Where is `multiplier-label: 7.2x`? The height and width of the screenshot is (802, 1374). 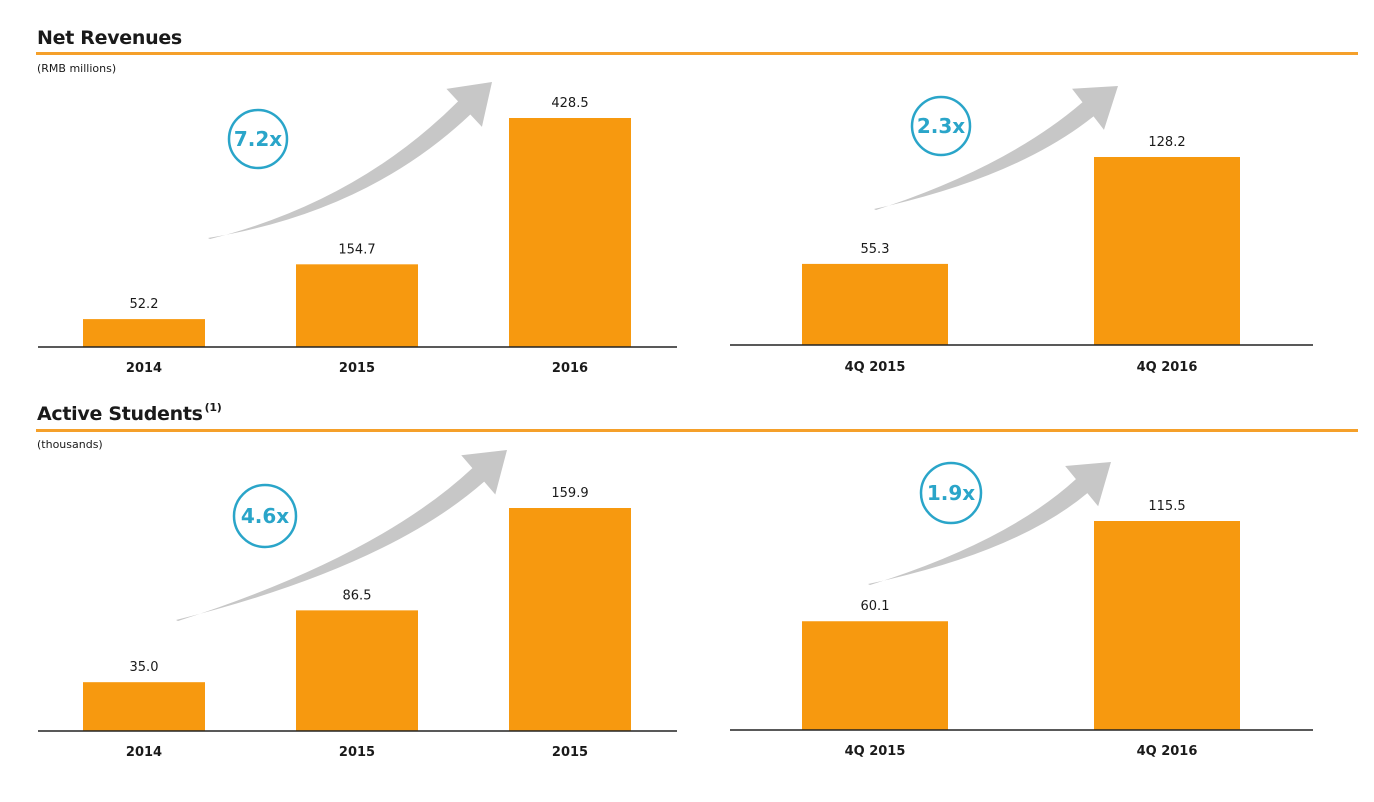
multiplier-label: 7.2x is located at coordinates (258, 139).